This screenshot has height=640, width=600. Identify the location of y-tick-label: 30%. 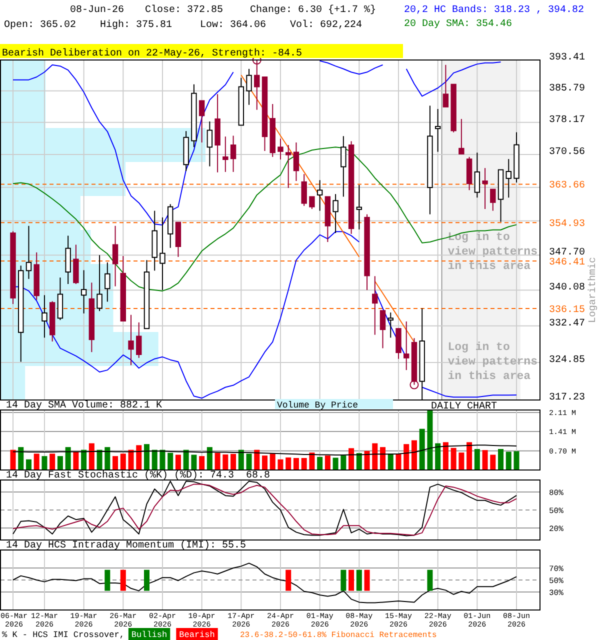
(556, 593).